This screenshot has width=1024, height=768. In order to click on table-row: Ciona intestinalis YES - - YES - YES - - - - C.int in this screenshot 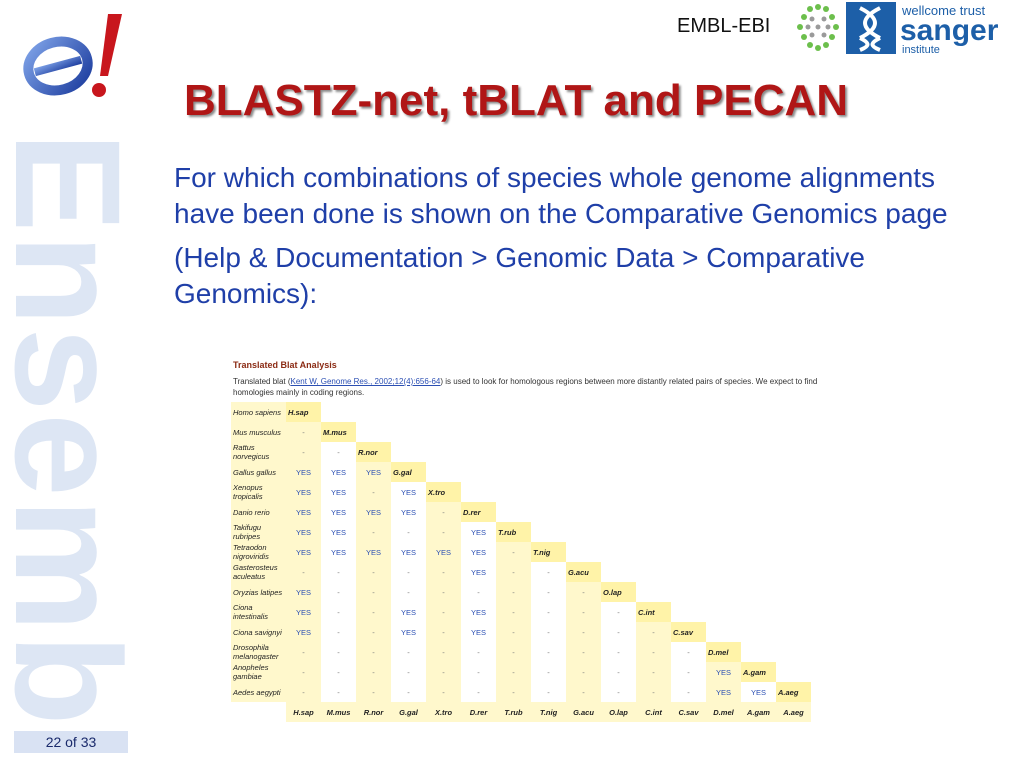, I will do `click(521, 612)`.